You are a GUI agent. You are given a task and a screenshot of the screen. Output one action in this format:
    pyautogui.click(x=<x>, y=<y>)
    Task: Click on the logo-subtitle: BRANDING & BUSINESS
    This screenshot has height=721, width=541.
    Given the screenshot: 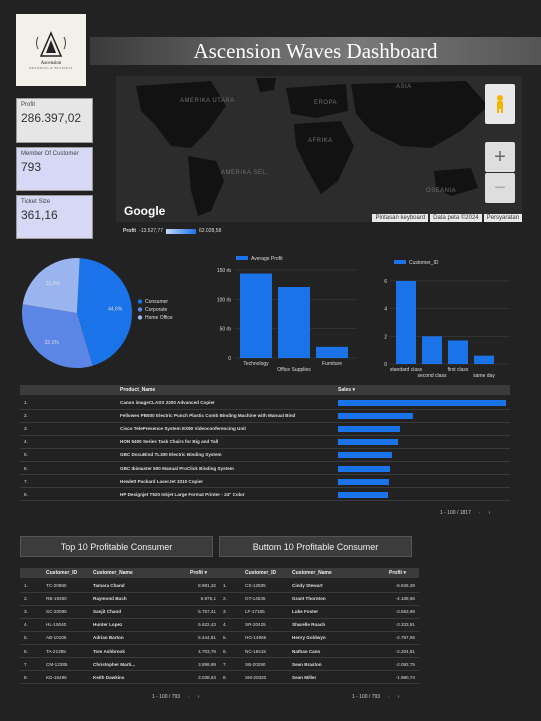 What is the action you would take?
    pyautogui.click(x=51, y=67)
    